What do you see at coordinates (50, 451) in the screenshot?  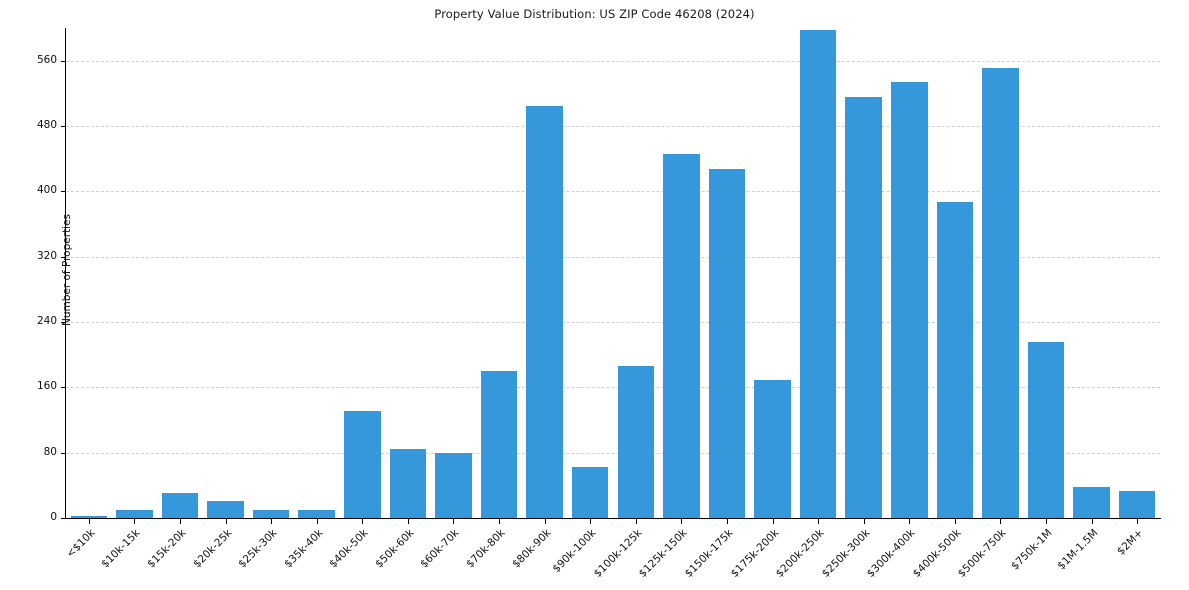 I see `y-tick-label: 80` at bounding box center [50, 451].